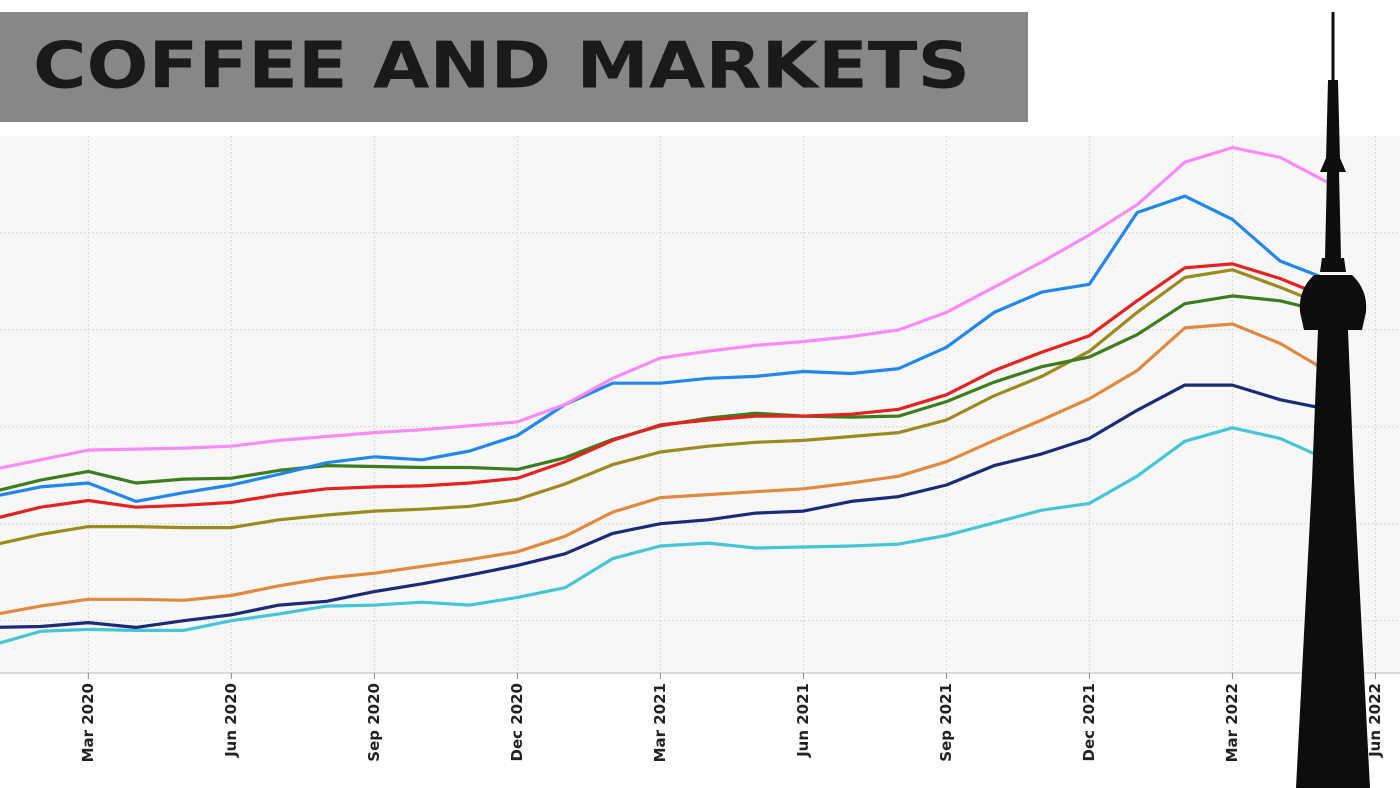 This screenshot has height=788, width=1400. I want to click on title-box, so click(514, 67).